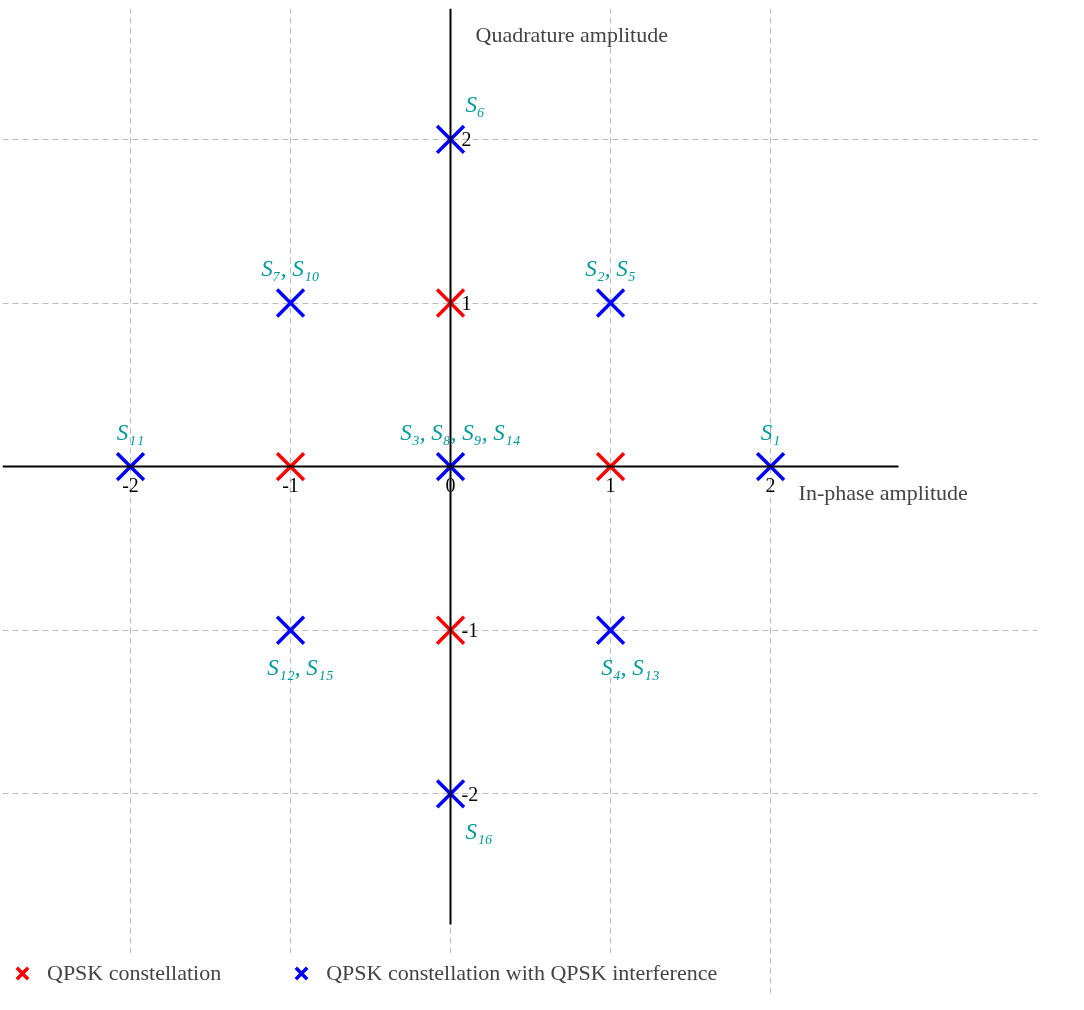  Describe the element at coordinates (300, 668) in the screenshot. I see `annotation: S₁₂, S₁₅` at that location.